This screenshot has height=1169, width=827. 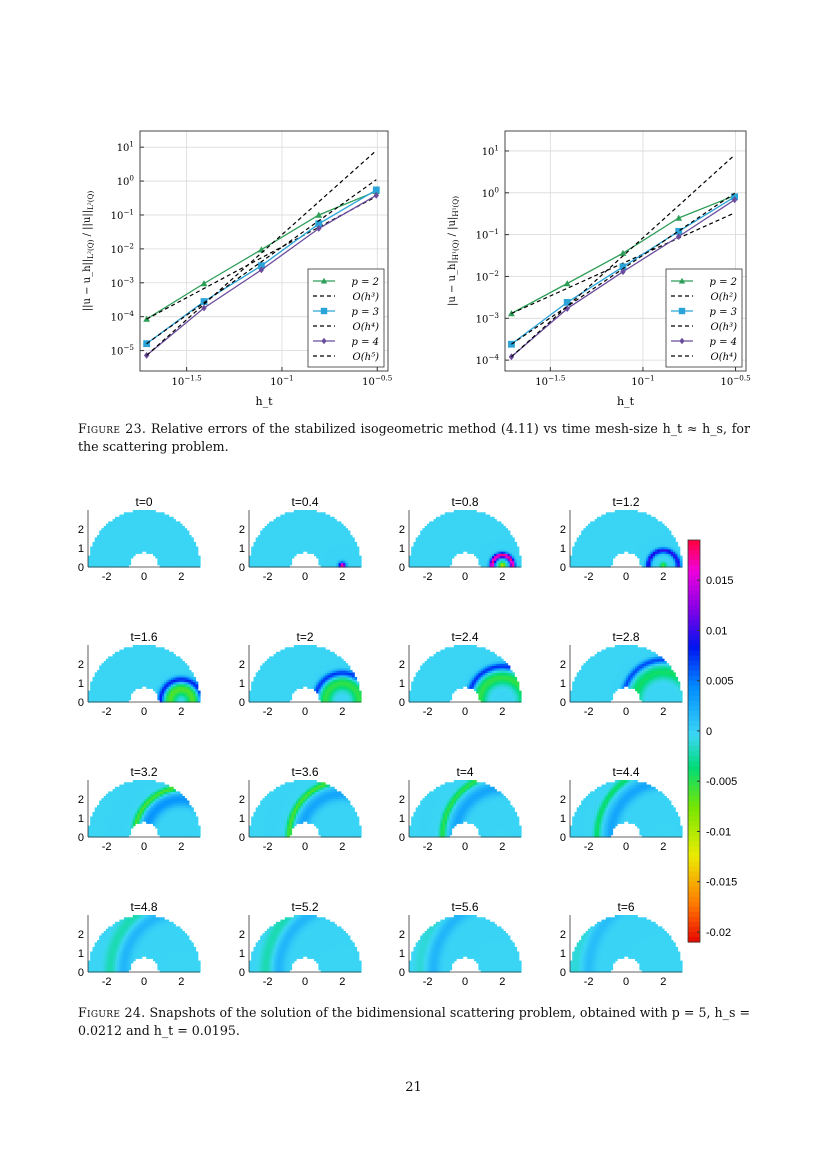 I want to click on legend-label: p = 4, so click(x=366, y=342).